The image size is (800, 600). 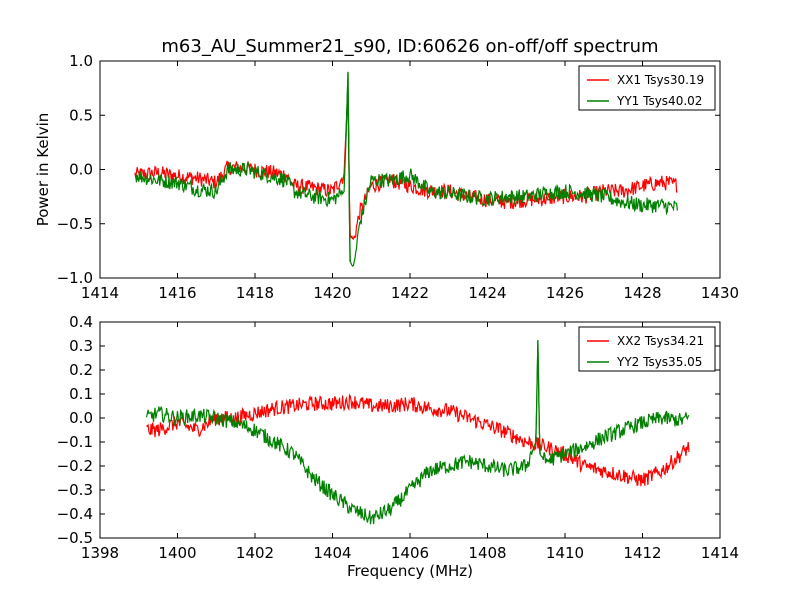 What do you see at coordinates (410, 553) in the screenshot?
I see `x-tick-label: 1406` at bounding box center [410, 553].